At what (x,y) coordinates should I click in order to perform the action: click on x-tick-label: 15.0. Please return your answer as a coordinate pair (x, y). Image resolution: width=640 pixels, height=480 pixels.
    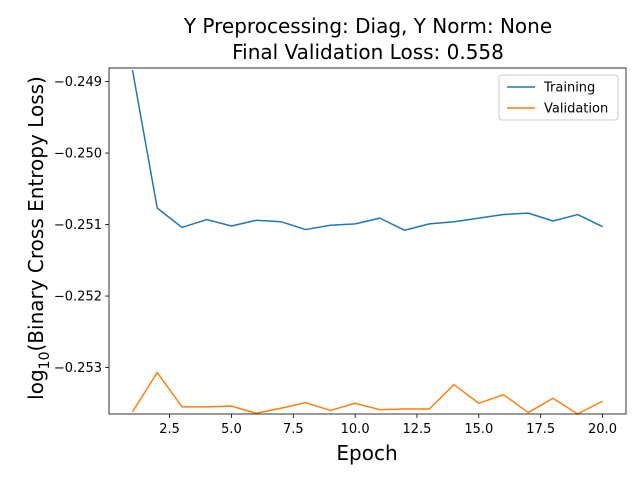
    Looking at the image, I should click on (478, 429).